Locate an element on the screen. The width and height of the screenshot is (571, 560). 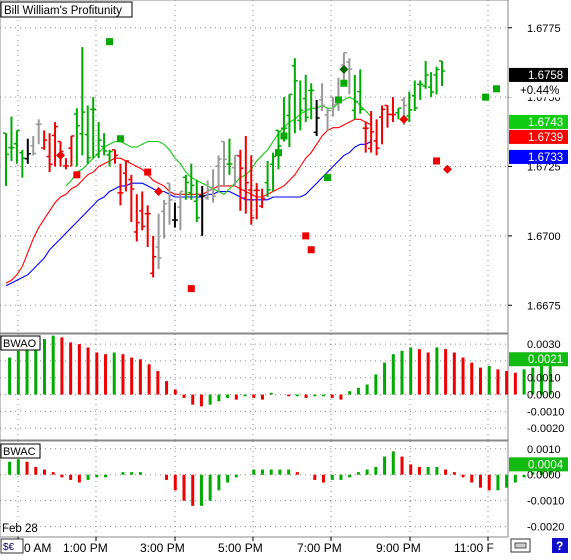
price-tag-lips-blue: 1.6733 is located at coordinates (545, 158).